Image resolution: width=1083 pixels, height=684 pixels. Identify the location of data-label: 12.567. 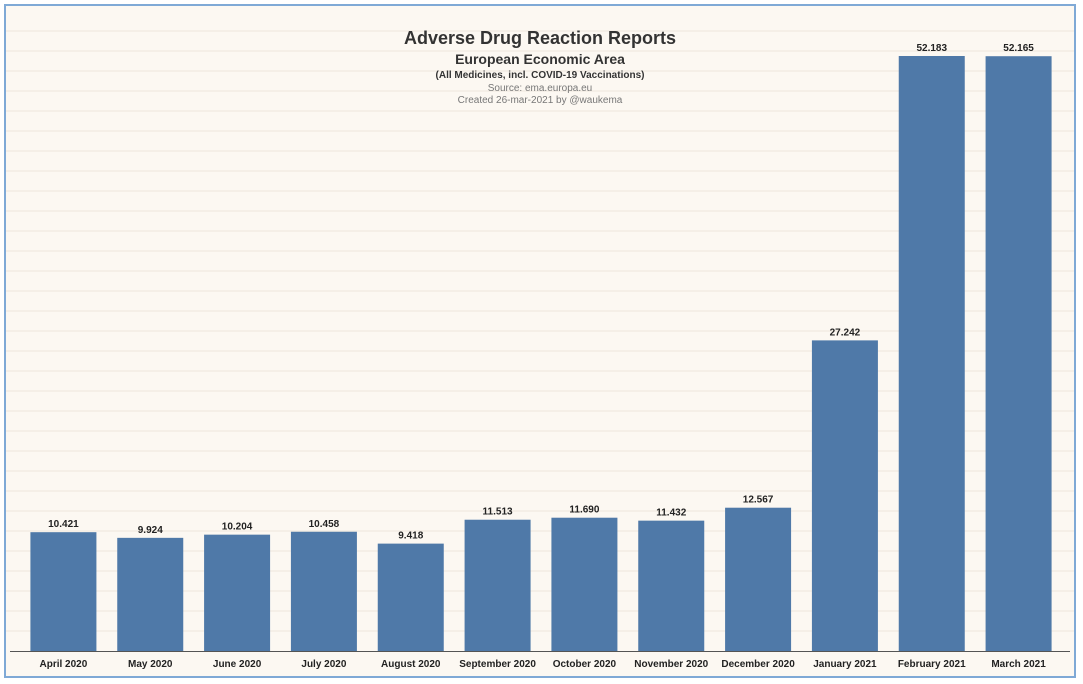
(758, 500).